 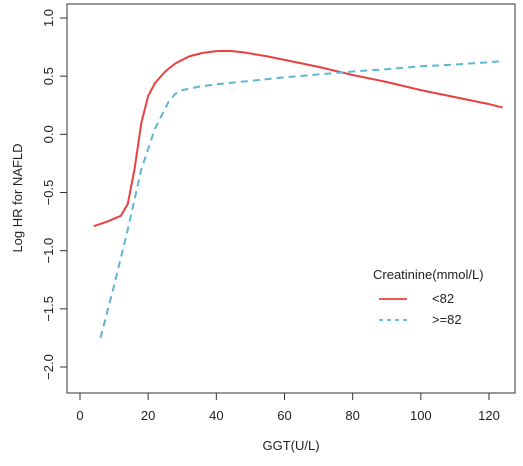 I want to click on x-tick-label-20: 20, so click(x=148, y=415).